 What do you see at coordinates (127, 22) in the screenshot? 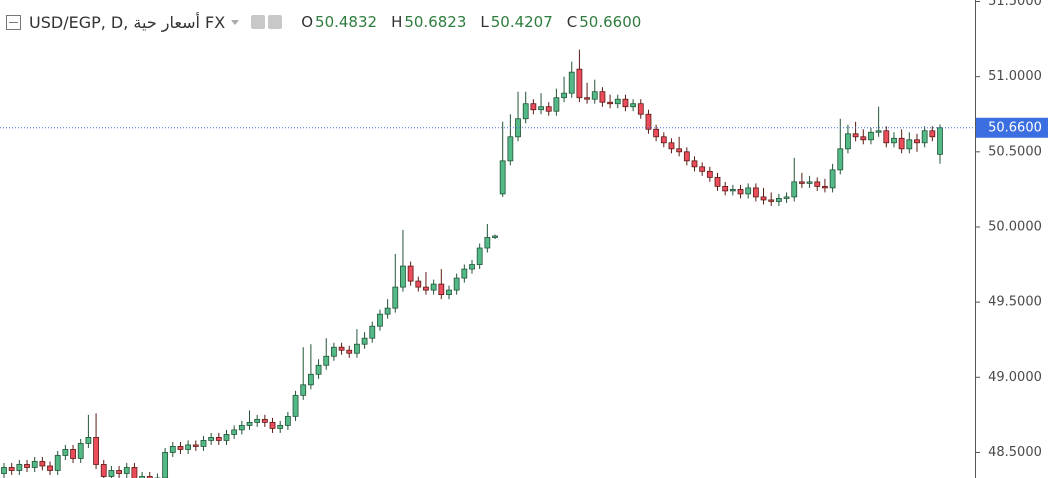
I see `symbol-title: USD/EGP, D, أسعار حية FX` at bounding box center [127, 22].